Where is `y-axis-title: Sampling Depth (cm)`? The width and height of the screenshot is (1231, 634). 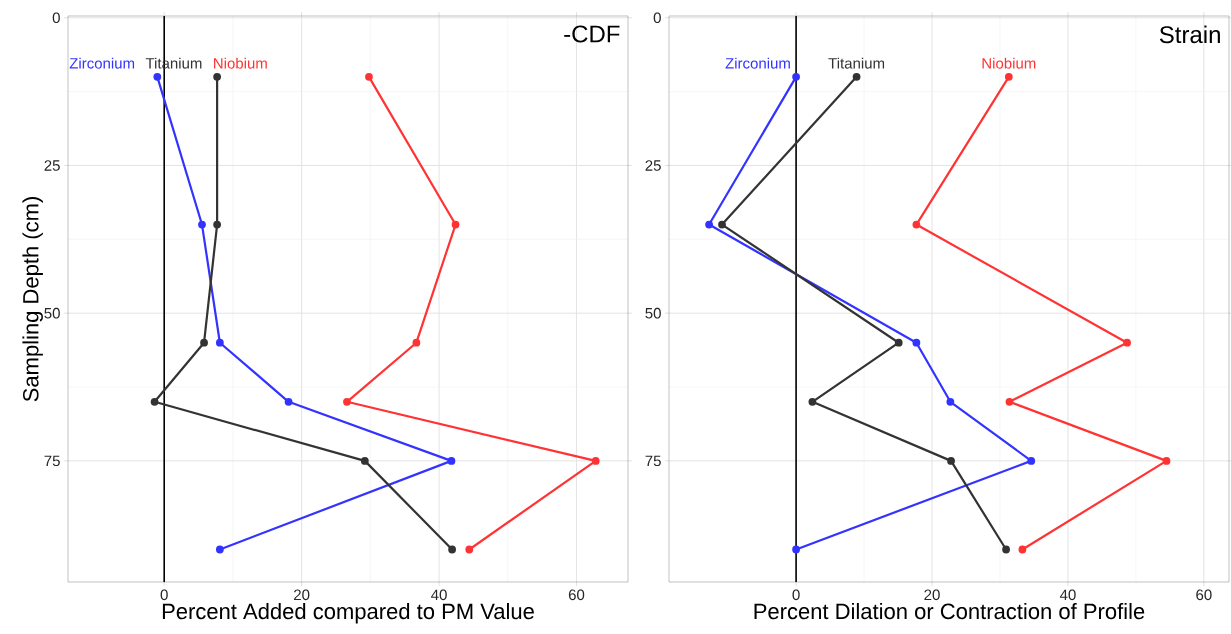
y-axis-title: Sampling Depth (cm) is located at coordinates (32, 299).